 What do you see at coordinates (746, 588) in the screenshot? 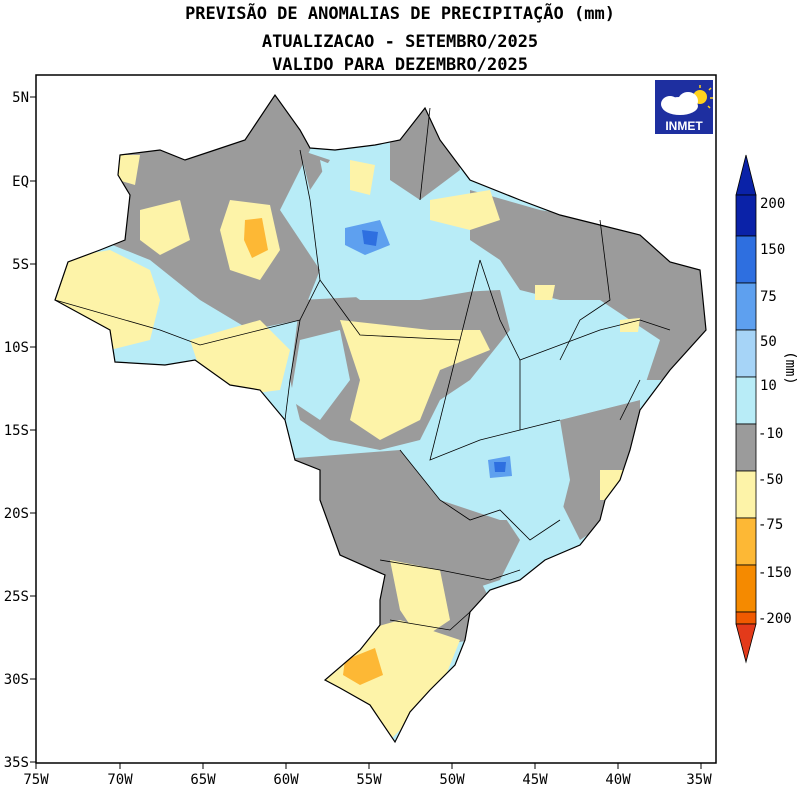
I see `colorbar-bin-minus75` at bounding box center [746, 588].